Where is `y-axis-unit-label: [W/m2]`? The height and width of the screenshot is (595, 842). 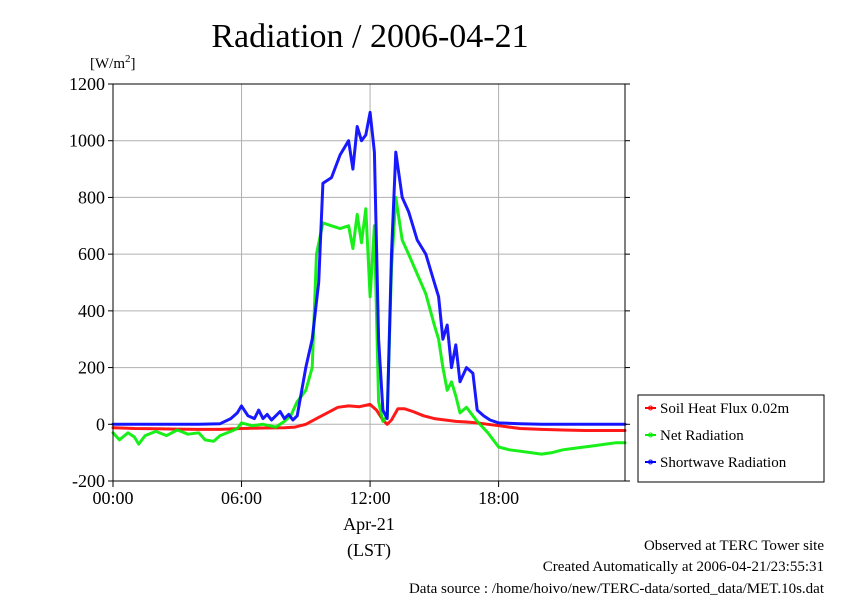
y-axis-unit-label: [W/m2] is located at coordinates (113, 62).